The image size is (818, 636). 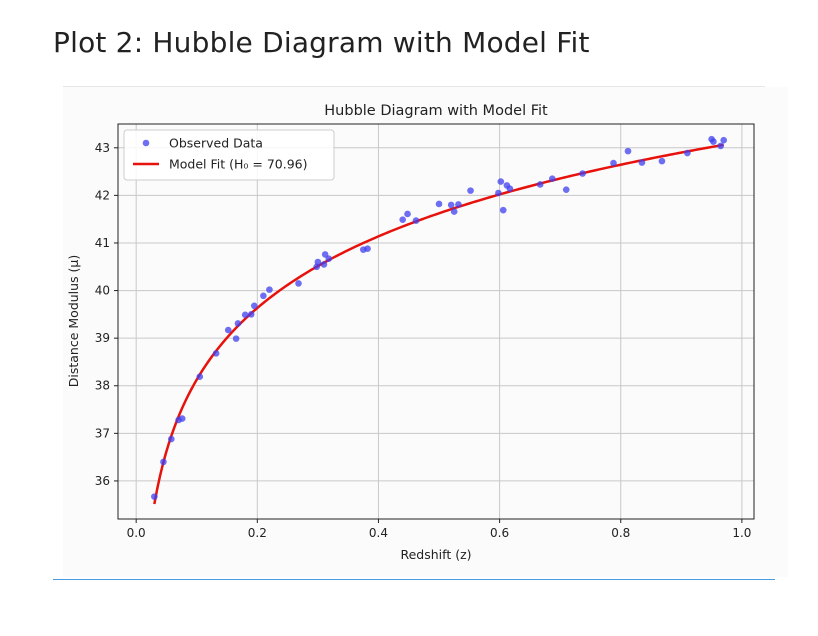 I want to click on x-tick-label: 0.6, so click(x=499, y=533).